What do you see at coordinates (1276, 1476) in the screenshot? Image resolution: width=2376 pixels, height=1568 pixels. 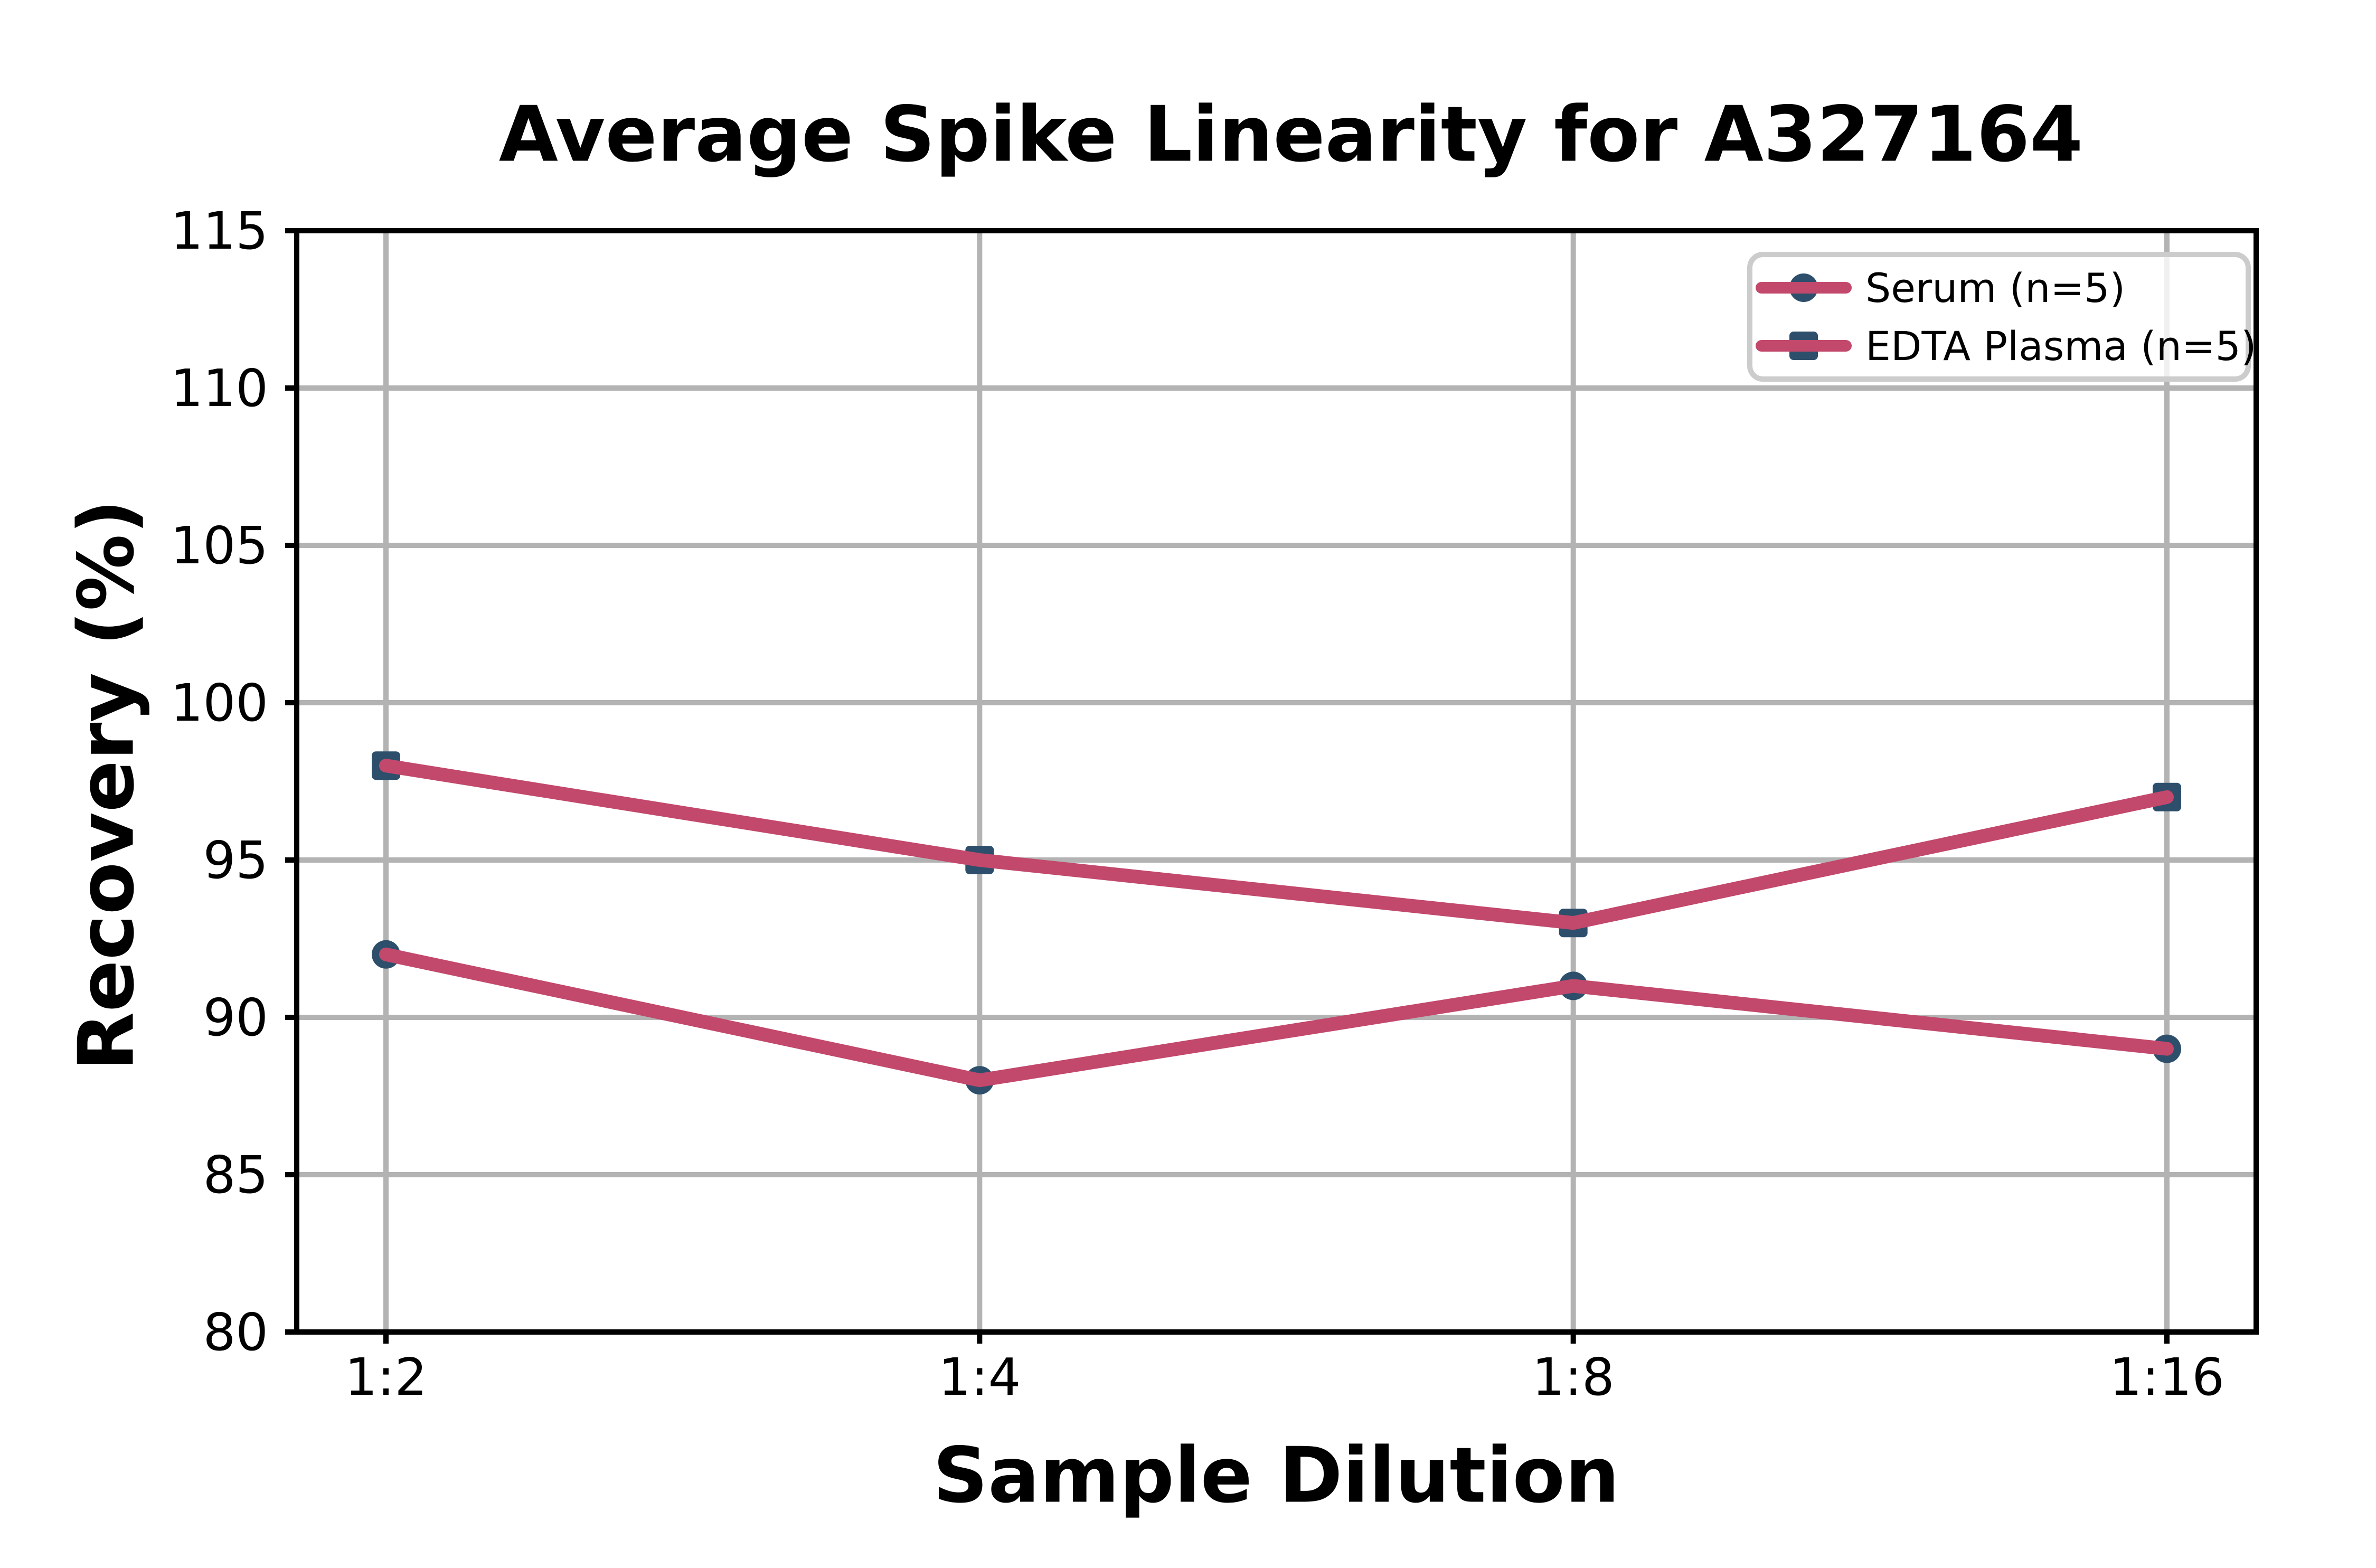 I see `x-axis-label: Sample Dilution` at bounding box center [1276, 1476].